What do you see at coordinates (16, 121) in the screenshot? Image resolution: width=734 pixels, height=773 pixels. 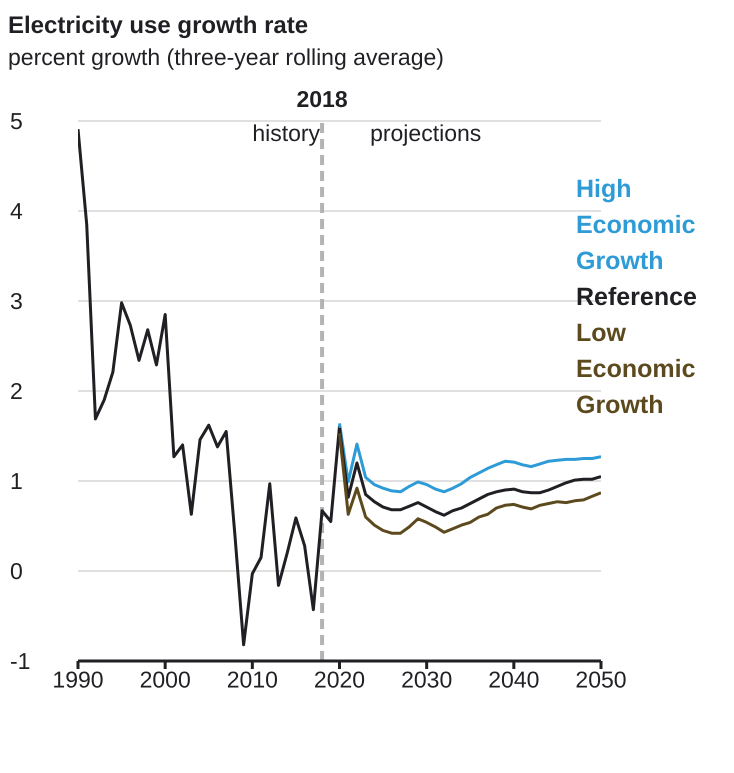 I see `y-tick-label: 5` at bounding box center [16, 121].